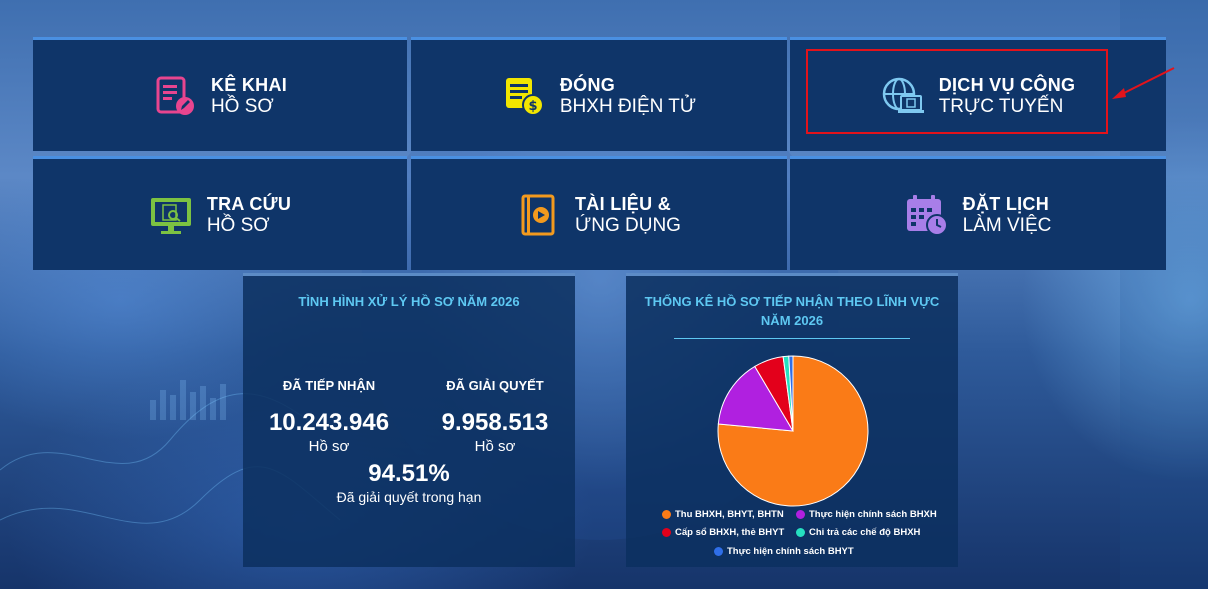  I want to click on tile-dong-bhxh-dien-tu: $ ĐÓNG BHXH ĐIỆN TỬ, so click(599, 94).